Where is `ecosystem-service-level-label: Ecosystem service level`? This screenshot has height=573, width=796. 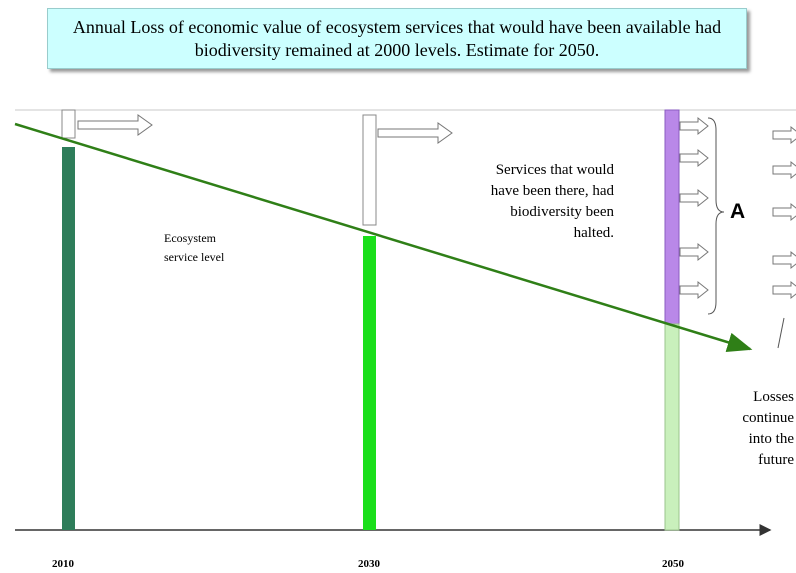 ecosystem-service-level-label: Ecosystem service level is located at coordinates (194, 248).